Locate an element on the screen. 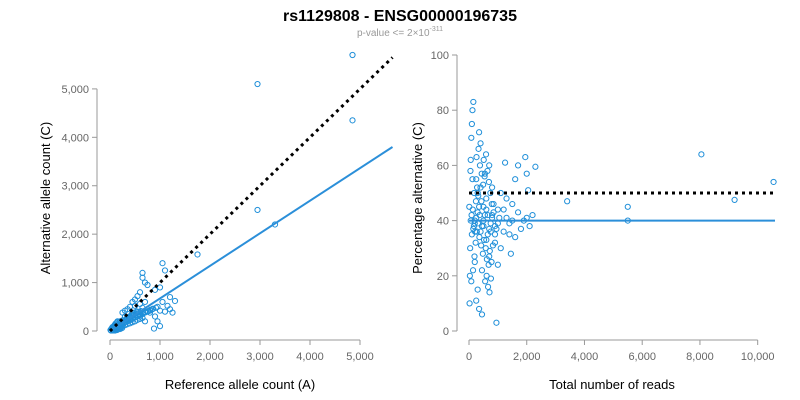 The width and height of the screenshot is (800, 400). right-y-tick-label: 40 is located at coordinates (443, 222).